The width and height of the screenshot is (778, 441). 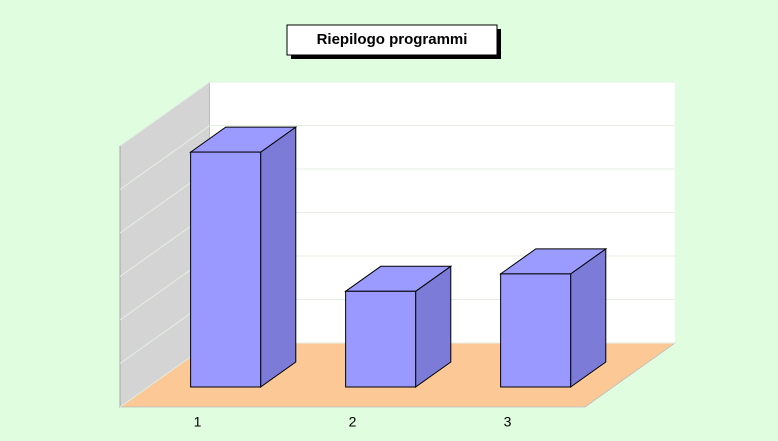 I want to click on bar-side, so click(x=278, y=257).